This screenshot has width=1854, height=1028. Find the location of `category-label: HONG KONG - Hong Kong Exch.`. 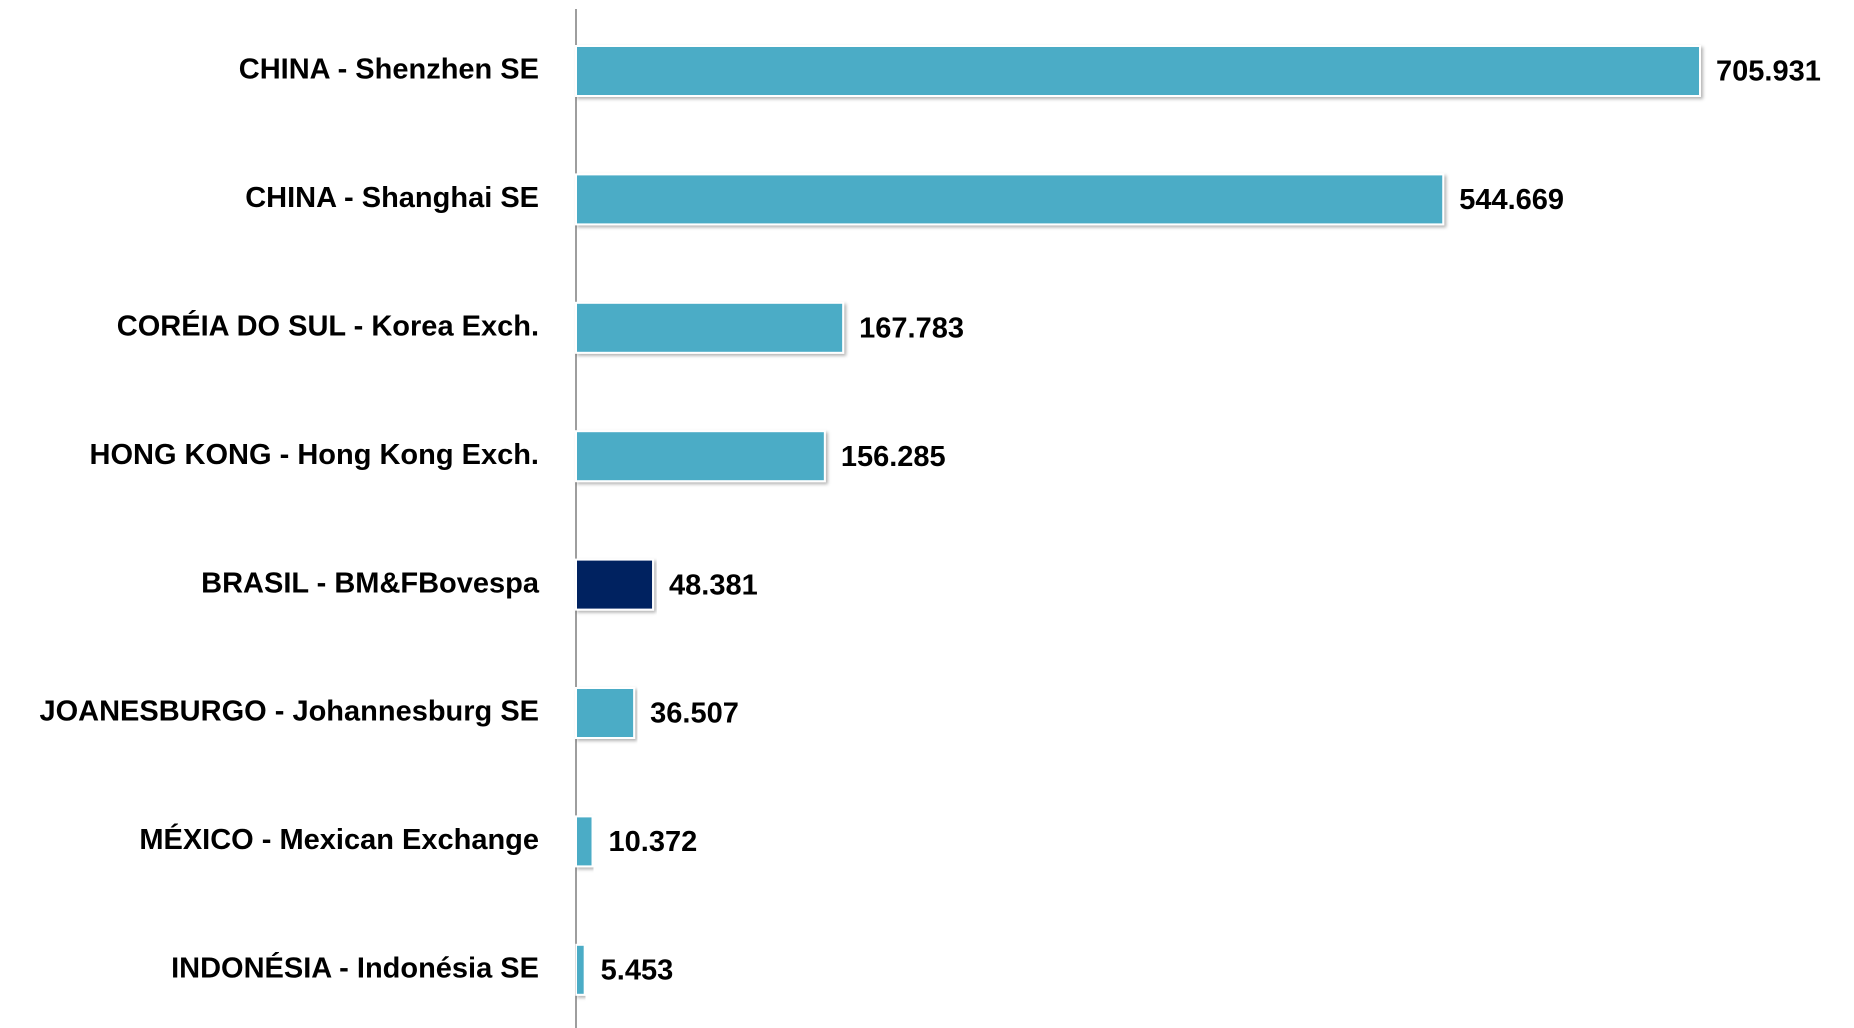

category-label: HONG KONG - Hong Kong Exch. is located at coordinates (315, 455).